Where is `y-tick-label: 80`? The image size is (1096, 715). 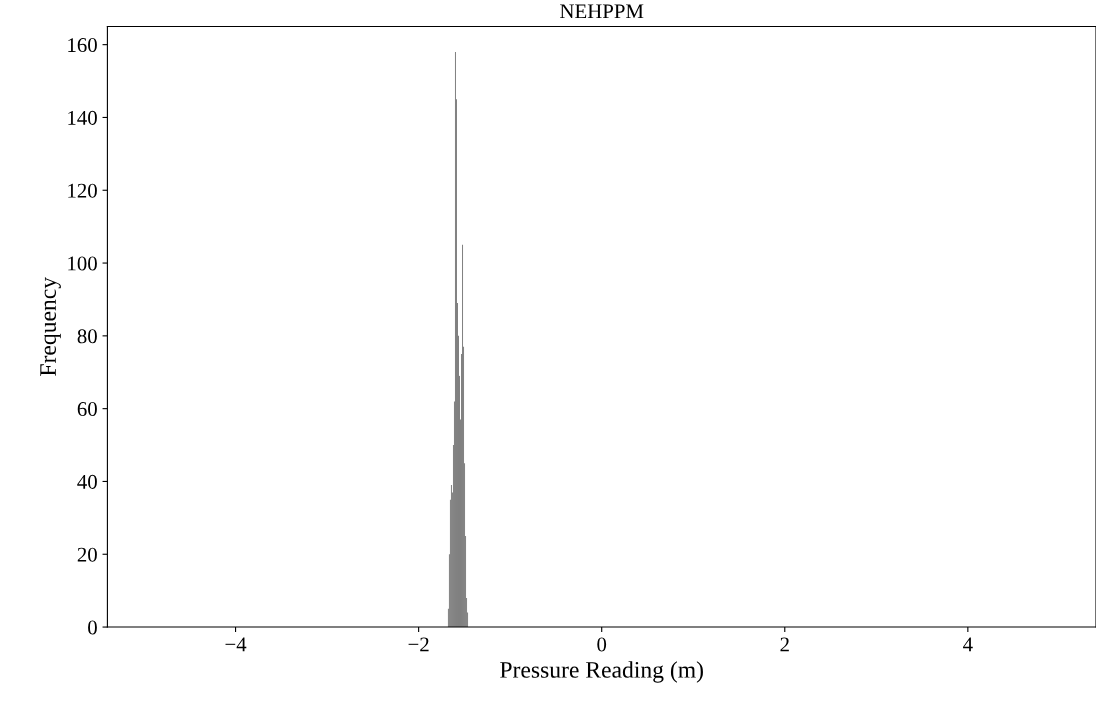 y-tick-label: 80 is located at coordinates (87, 336).